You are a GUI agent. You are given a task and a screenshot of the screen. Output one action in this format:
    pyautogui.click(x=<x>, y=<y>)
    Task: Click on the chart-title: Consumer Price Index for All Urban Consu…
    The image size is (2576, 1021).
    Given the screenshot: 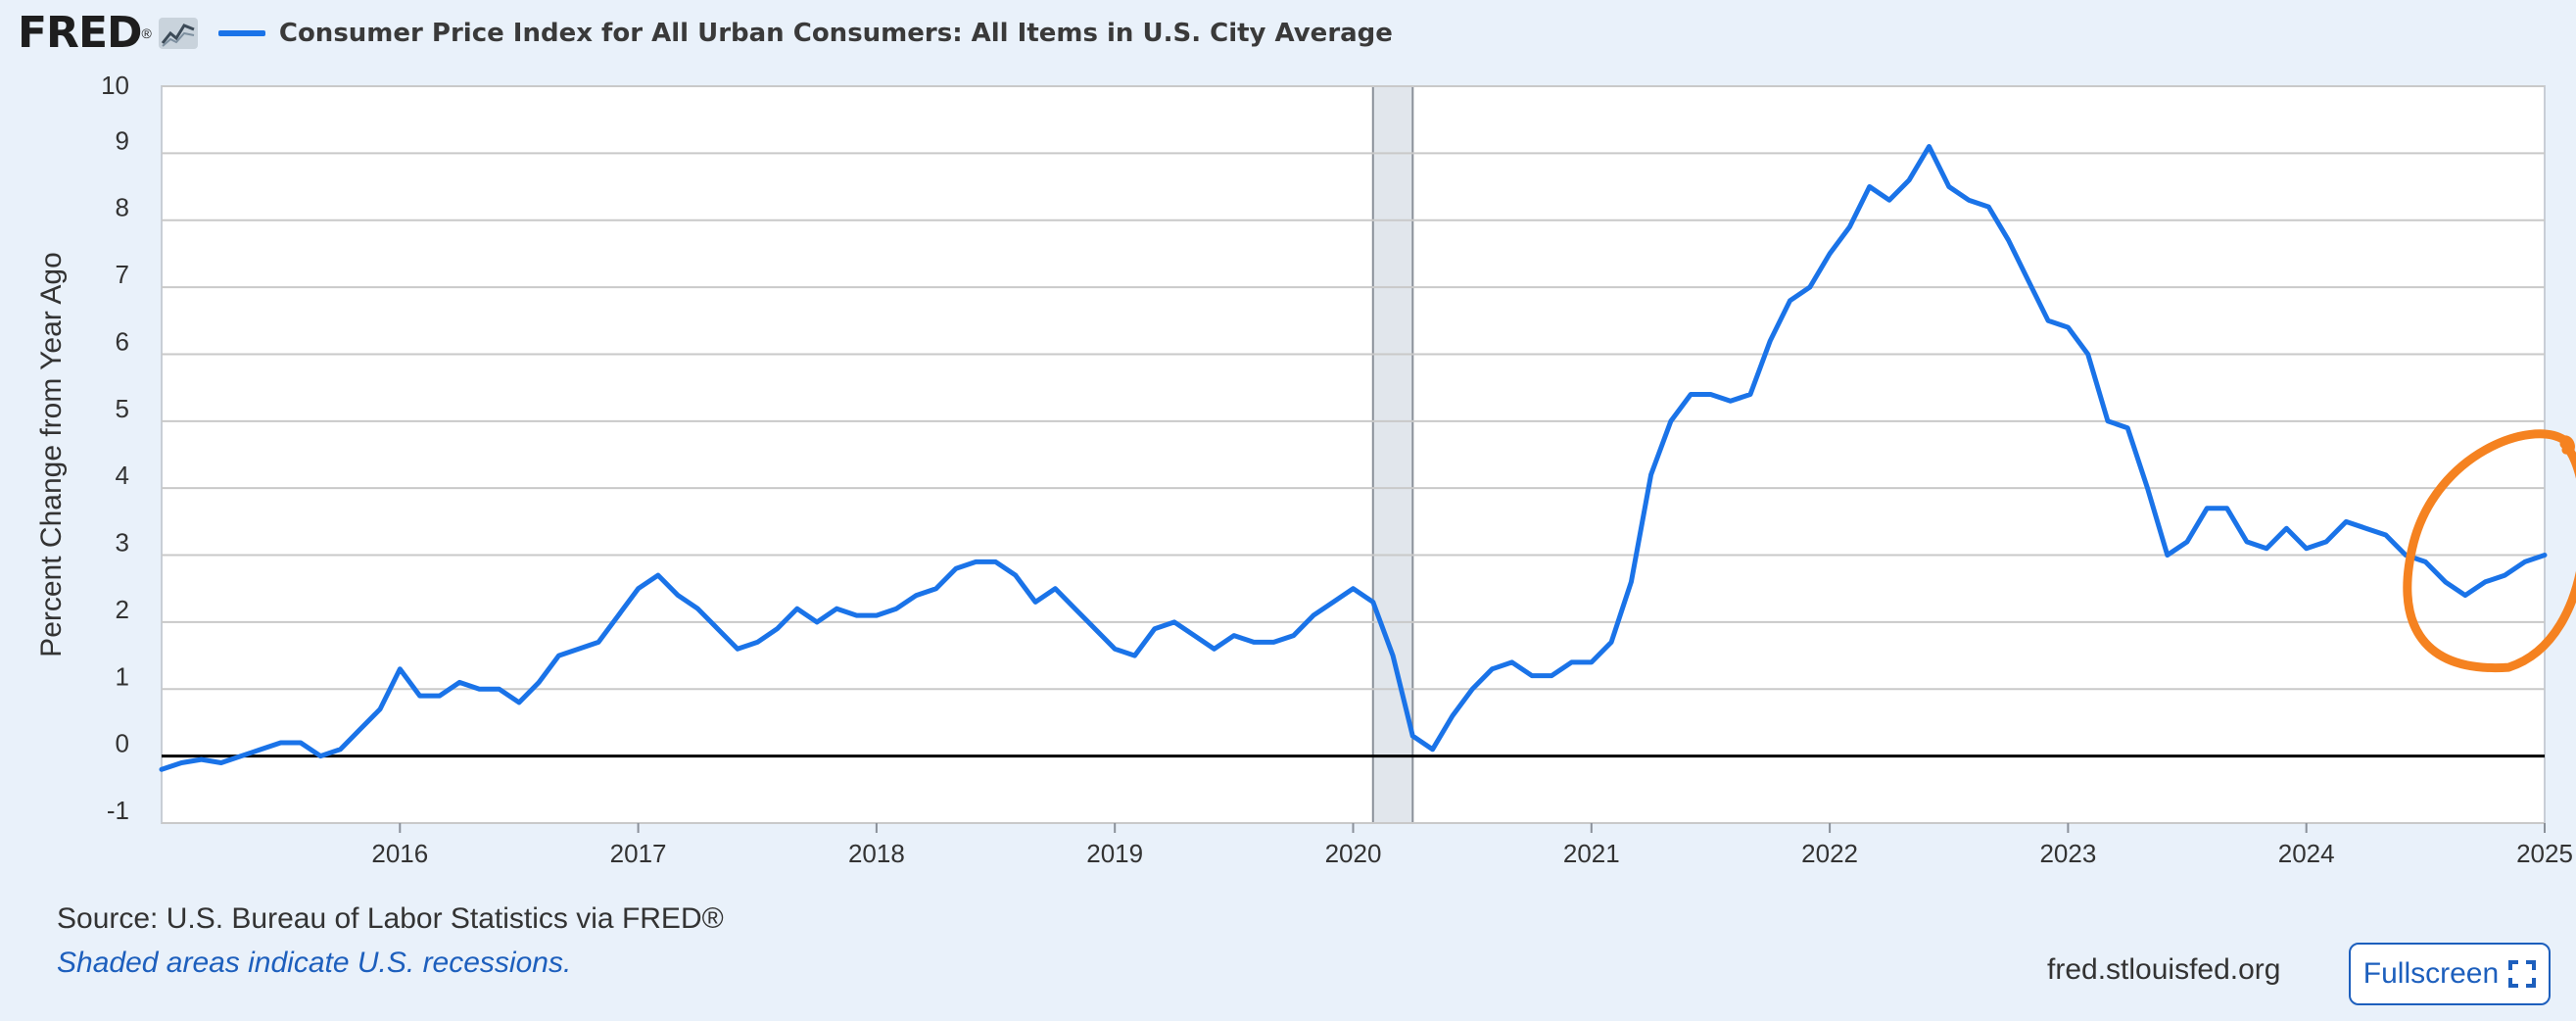 What is the action you would take?
    pyautogui.click(x=836, y=33)
    